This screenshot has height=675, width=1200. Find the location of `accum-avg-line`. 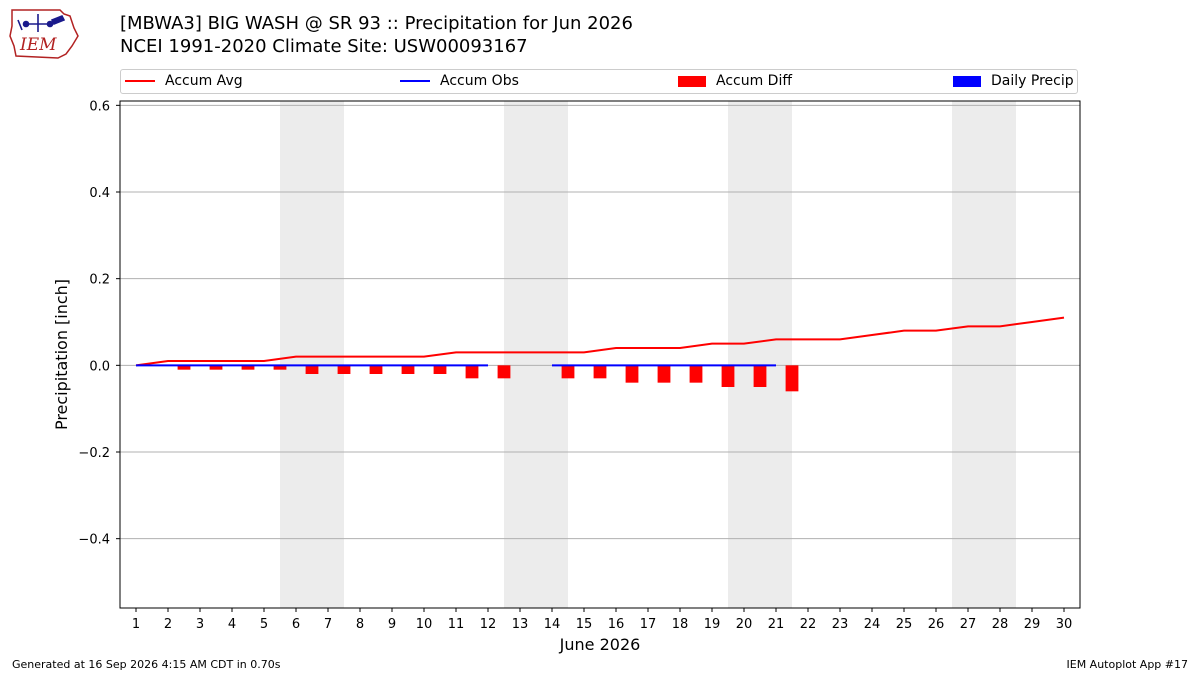

accum-avg-line is located at coordinates (600, 341).